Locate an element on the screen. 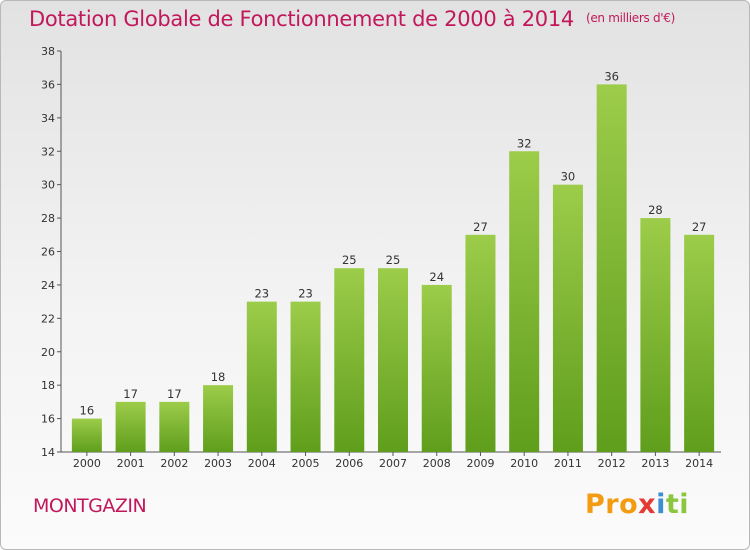 This screenshot has height=550, width=750. y-tick-label: 38 is located at coordinates (48, 51).